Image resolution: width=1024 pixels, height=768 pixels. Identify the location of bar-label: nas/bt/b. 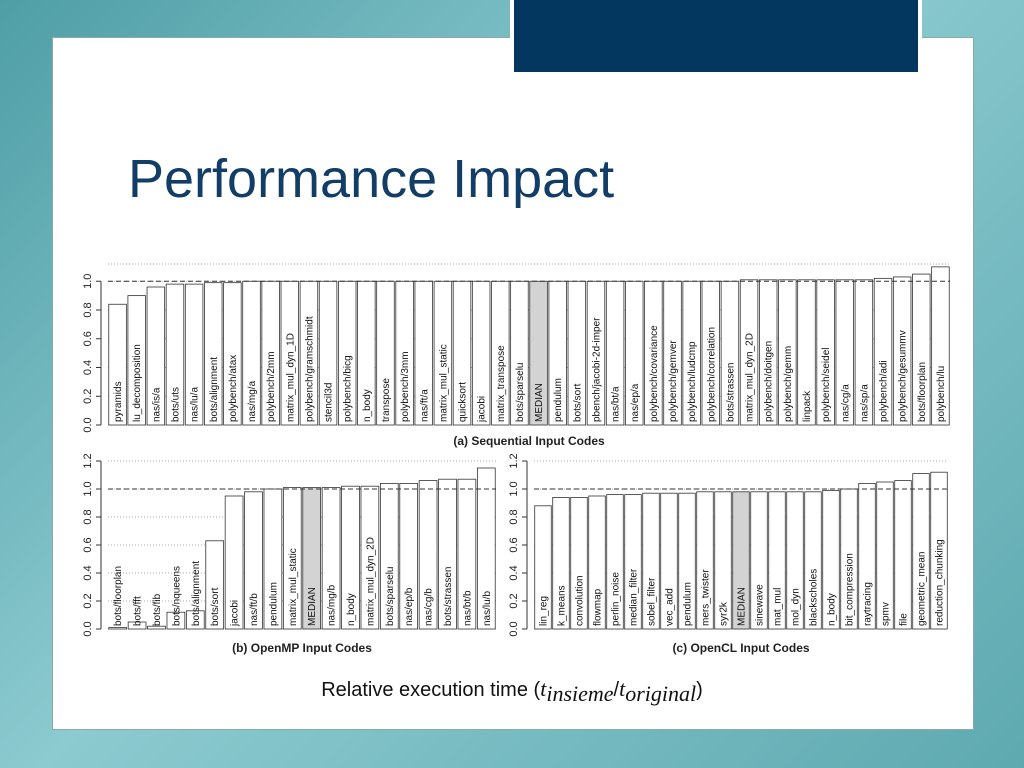
(467, 608).